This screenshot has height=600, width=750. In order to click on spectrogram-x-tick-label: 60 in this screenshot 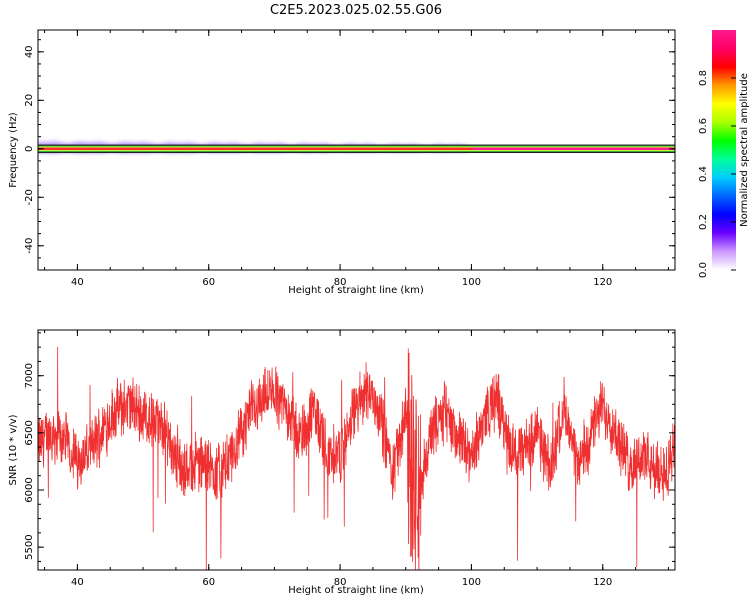, I will do `click(208, 282)`.